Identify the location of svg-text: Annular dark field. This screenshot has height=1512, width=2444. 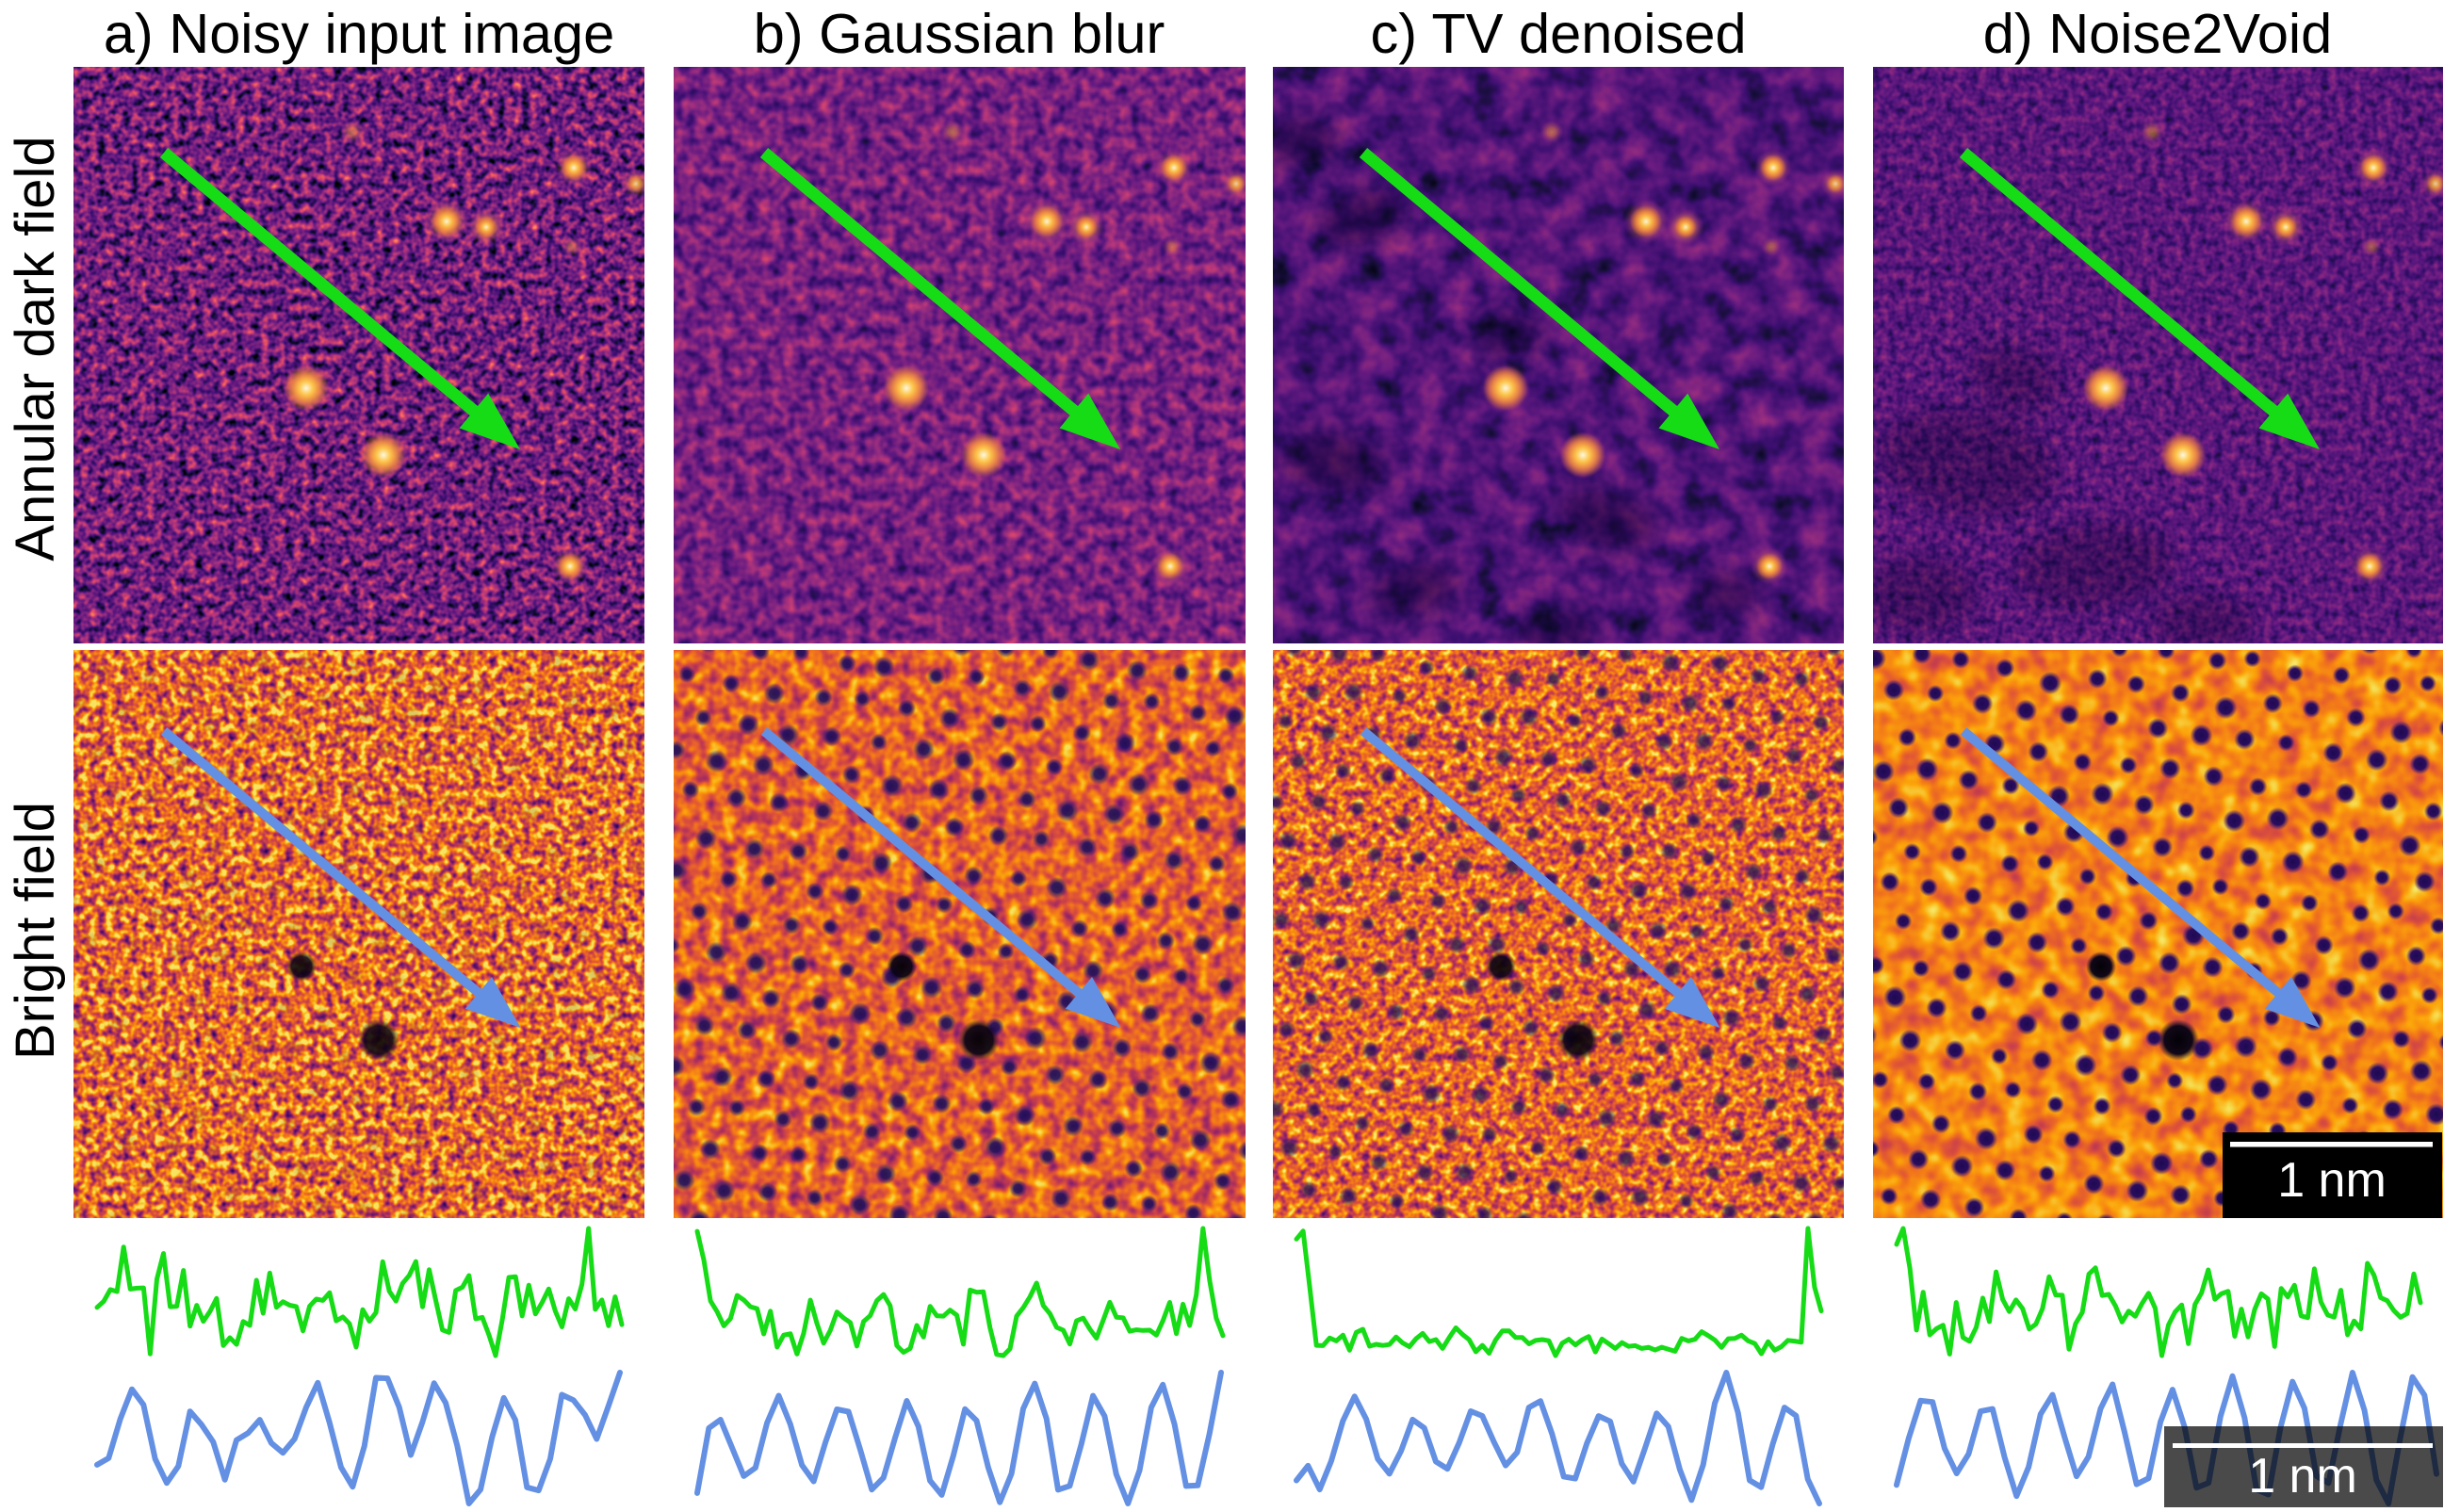
(35, 348).